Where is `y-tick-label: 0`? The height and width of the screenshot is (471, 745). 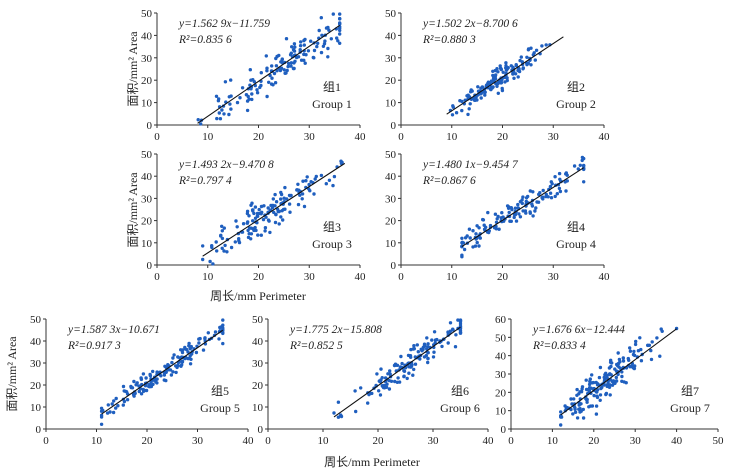 y-tick-label: 0 is located at coordinates (150, 266).